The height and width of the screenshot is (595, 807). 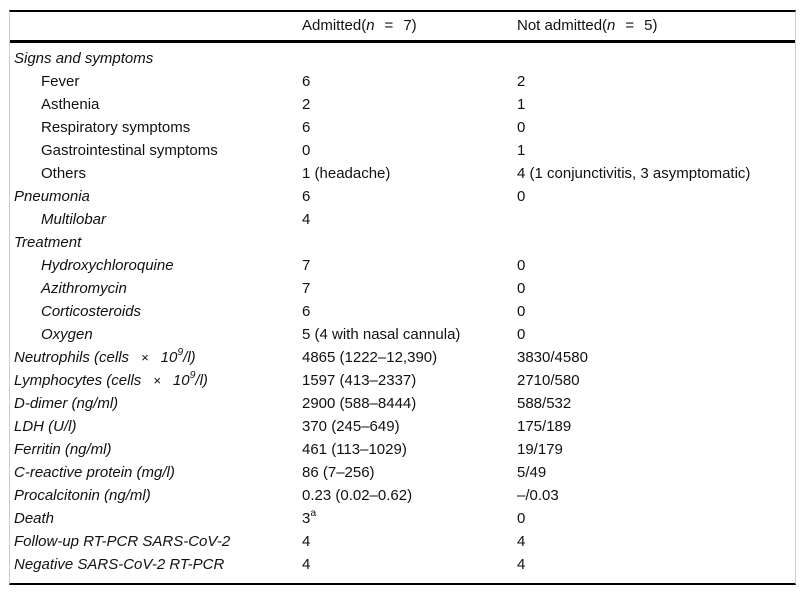 What do you see at coordinates (540, 449) in the screenshot?
I see `not-admitted-value: 19/179` at bounding box center [540, 449].